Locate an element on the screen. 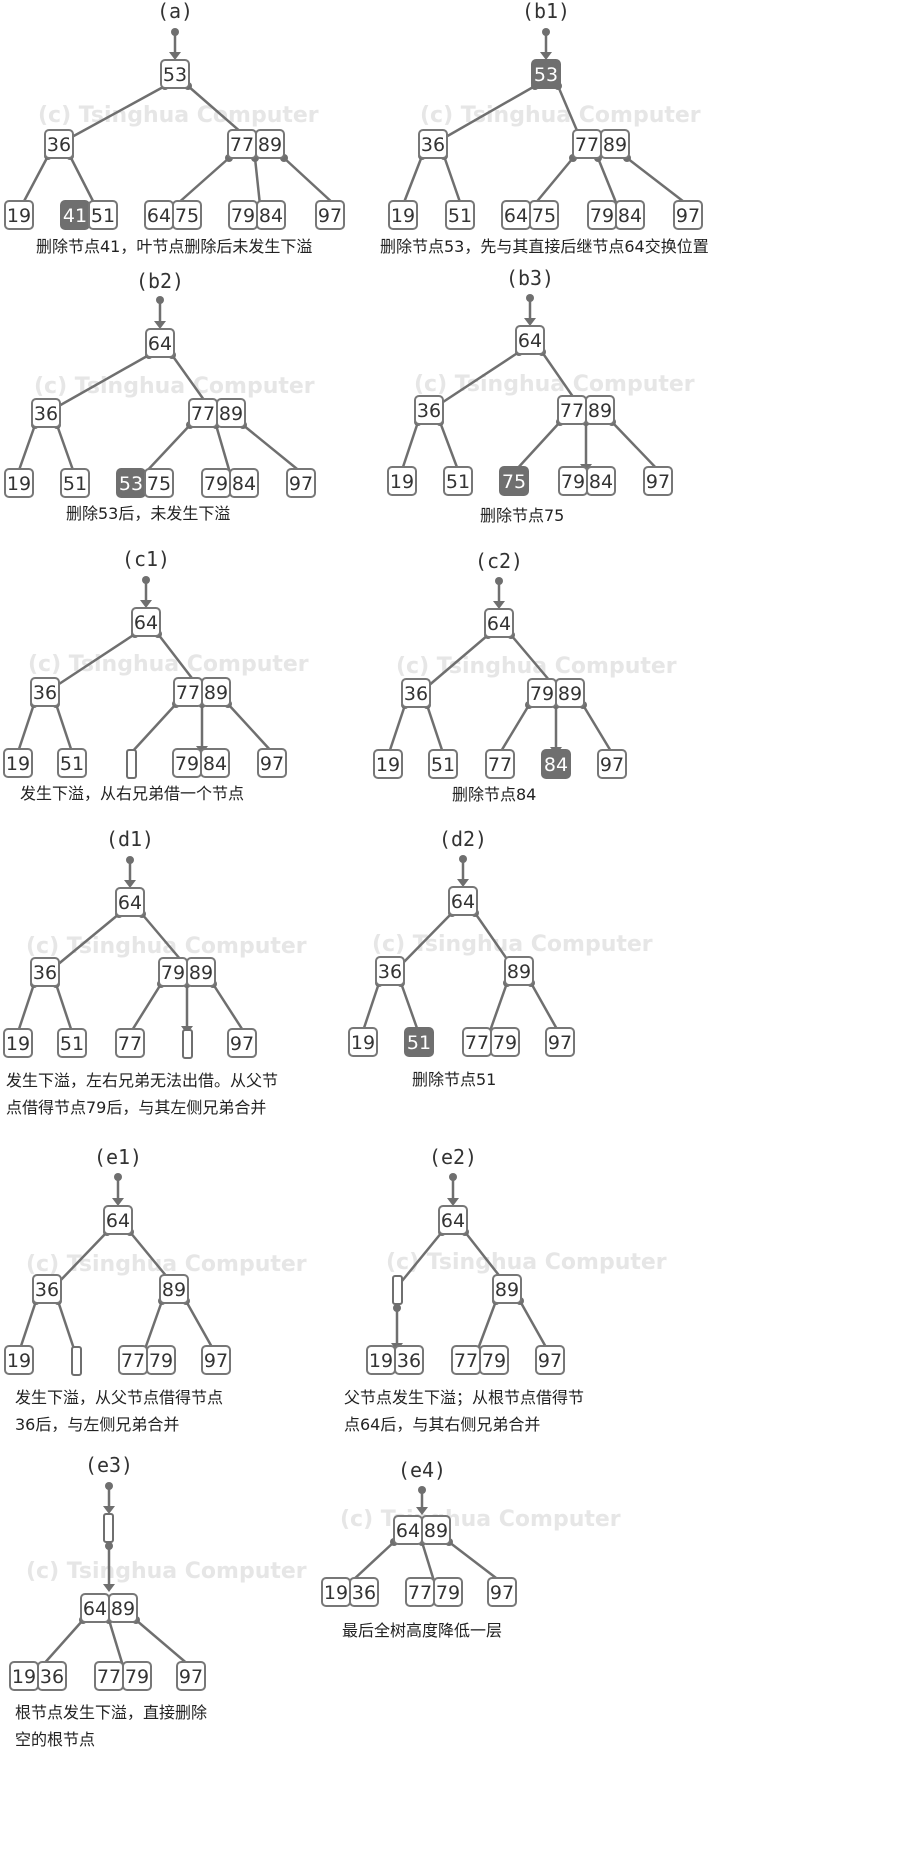 The image size is (909, 1858). caption: 发生下溢，从右兄弟借一个节点 is located at coordinates (132, 793).